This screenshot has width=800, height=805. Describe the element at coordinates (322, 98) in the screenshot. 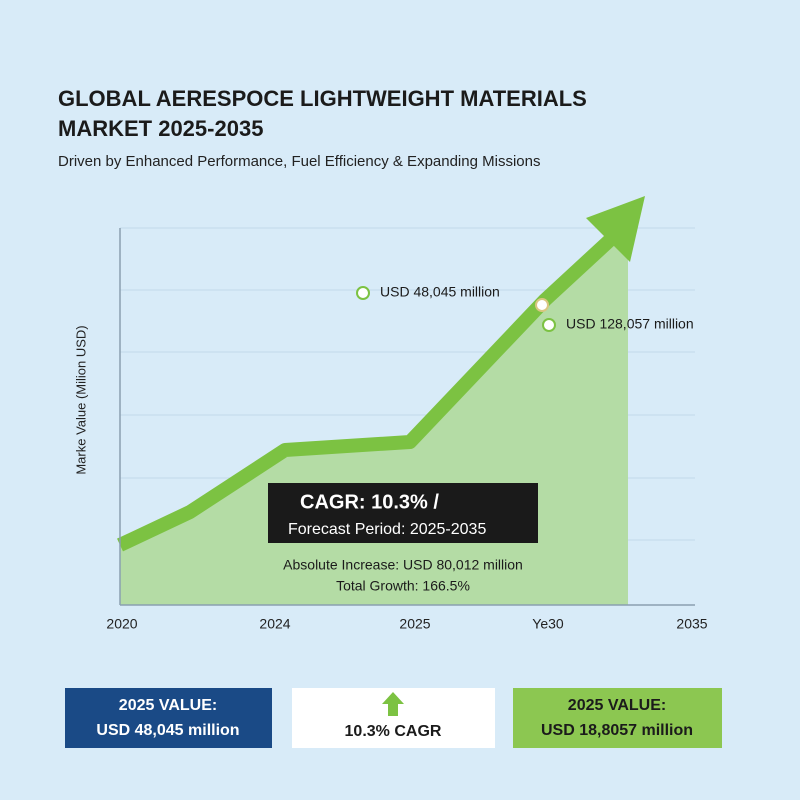

I see `title: GLOBAL AERESPOCE LIGHTWEIGHT MATERIALS` at that location.